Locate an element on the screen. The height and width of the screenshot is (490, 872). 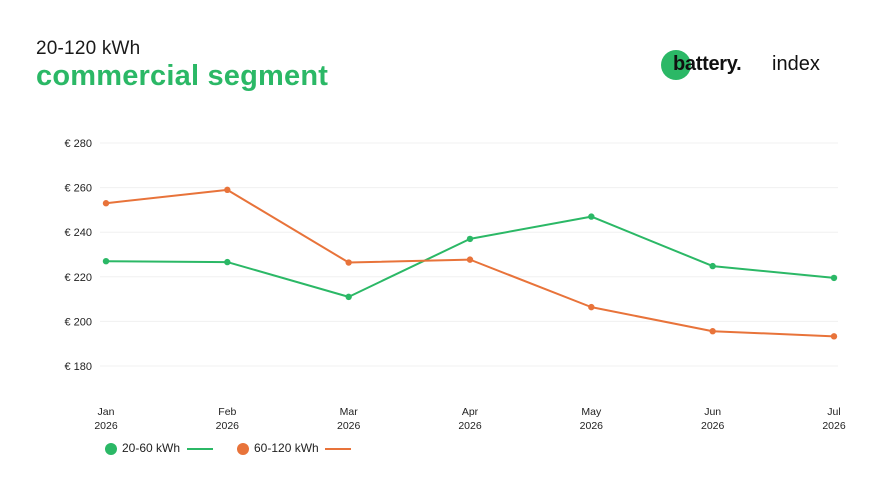
y-tick-label: € 240 is located at coordinates (78, 233).